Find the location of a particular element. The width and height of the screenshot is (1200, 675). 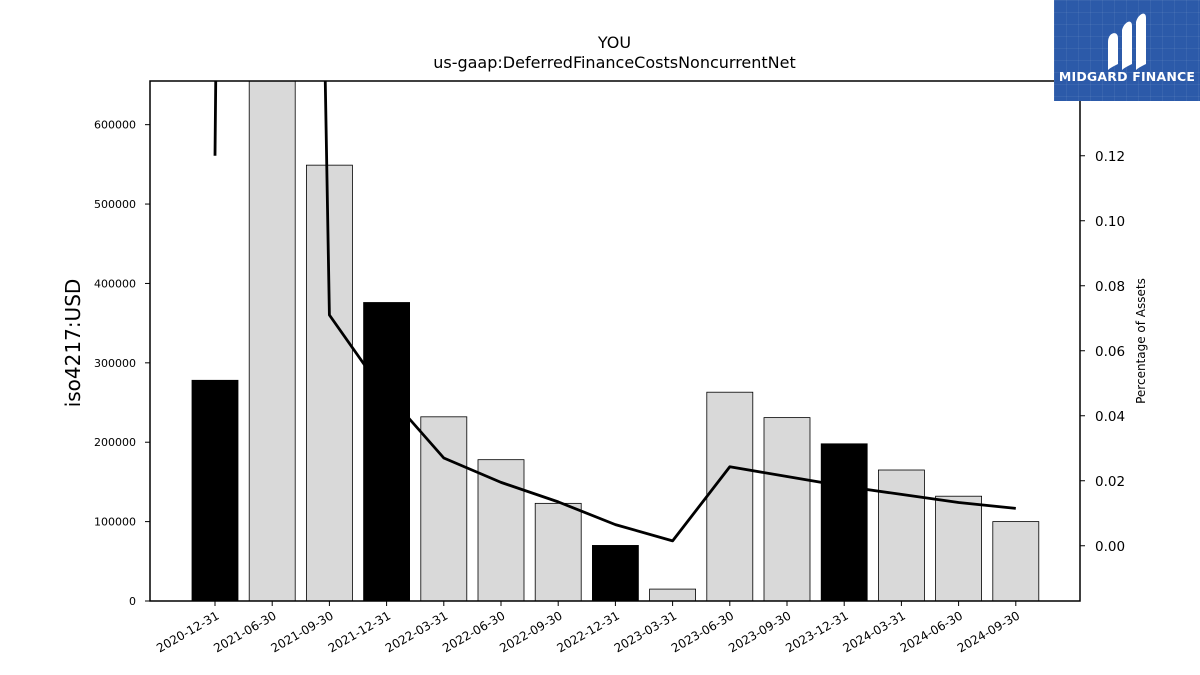

x-tick-label: 2021-06-30 is located at coordinates (244, 631).